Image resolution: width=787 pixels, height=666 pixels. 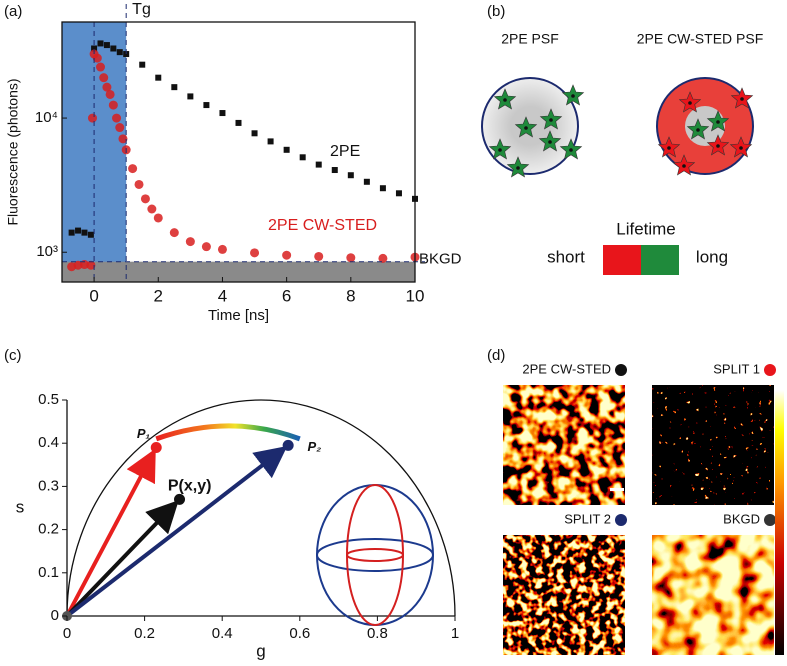 What do you see at coordinates (13, 355) in the screenshot?
I see `panel-label: (c)` at bounding box center [13, 355].